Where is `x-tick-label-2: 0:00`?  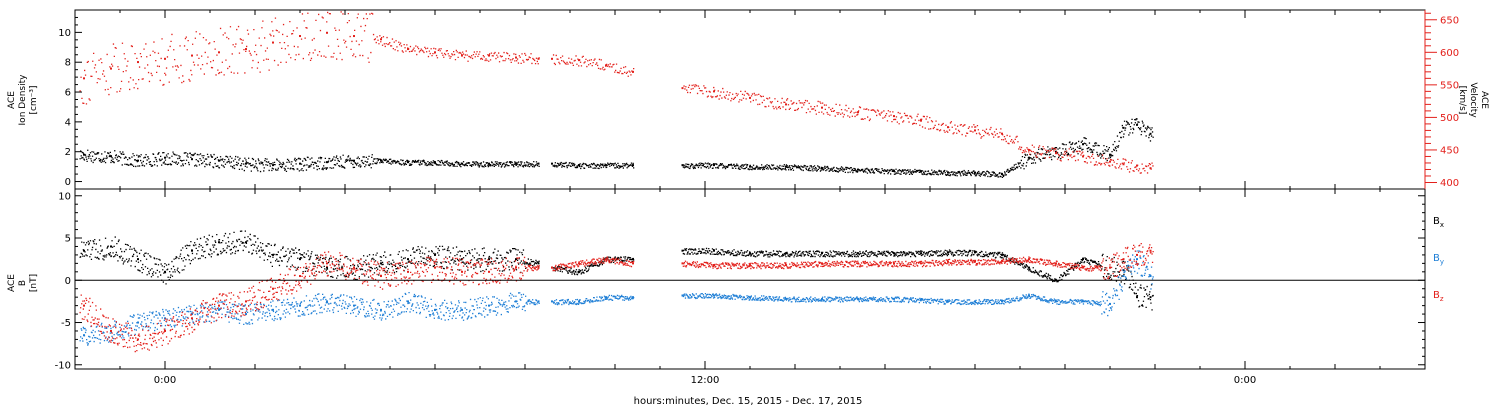 x-tick-label-2: 0:00 is located at coordinates (1245, 380).